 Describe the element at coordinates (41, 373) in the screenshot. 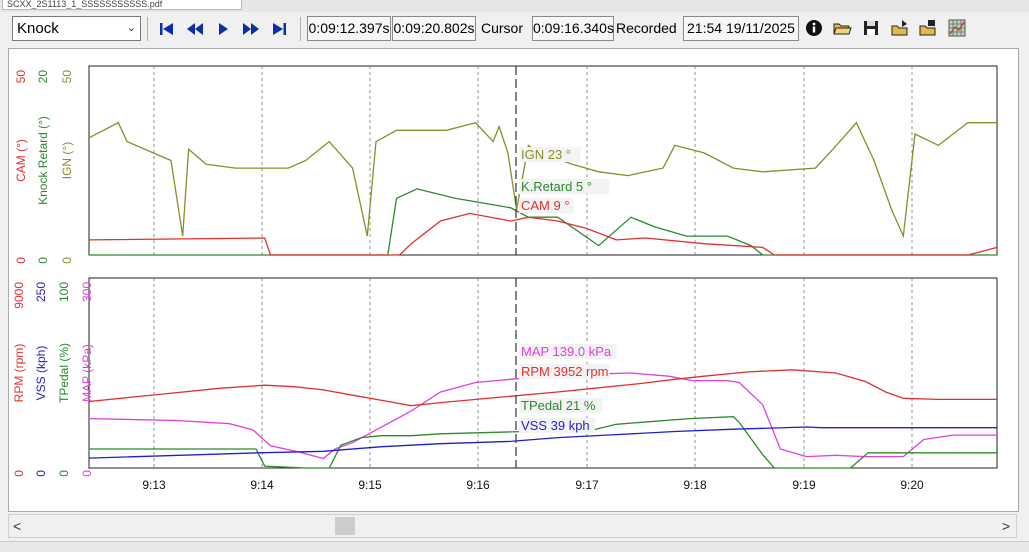

I see `axis-label: VSS (kph)` at that location.